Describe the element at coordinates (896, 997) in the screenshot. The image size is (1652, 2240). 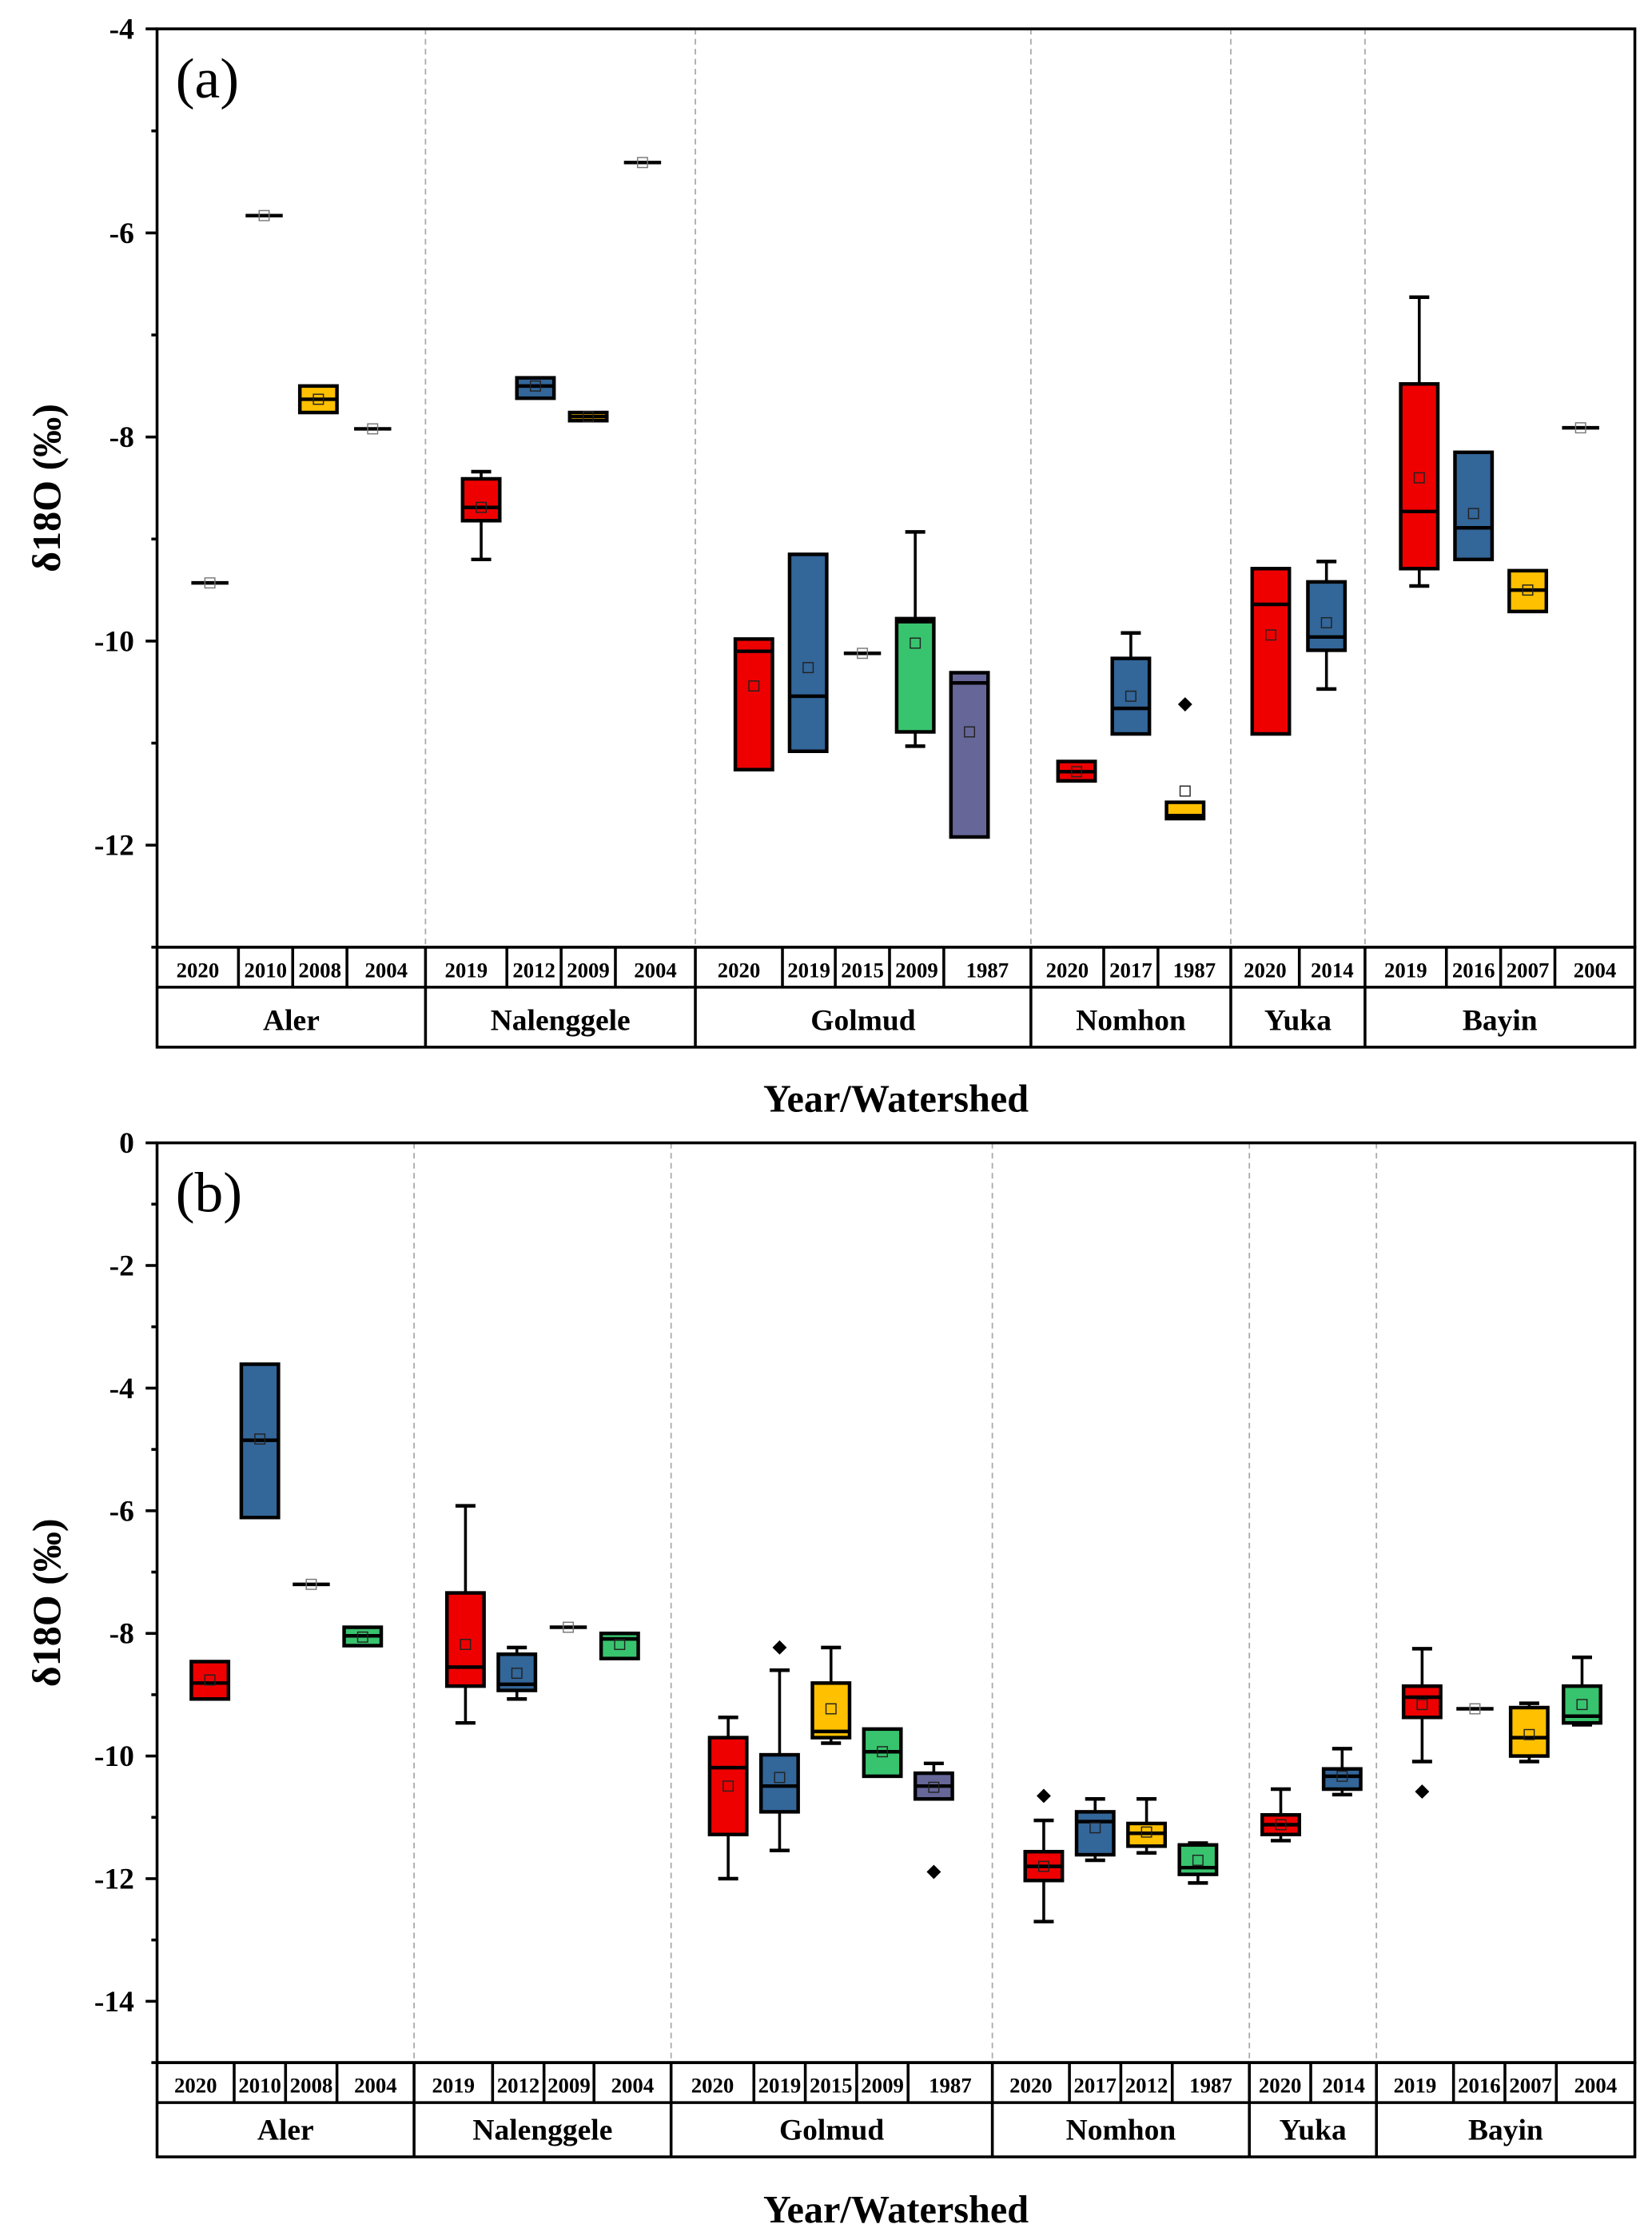
I see `category-table` at that location.